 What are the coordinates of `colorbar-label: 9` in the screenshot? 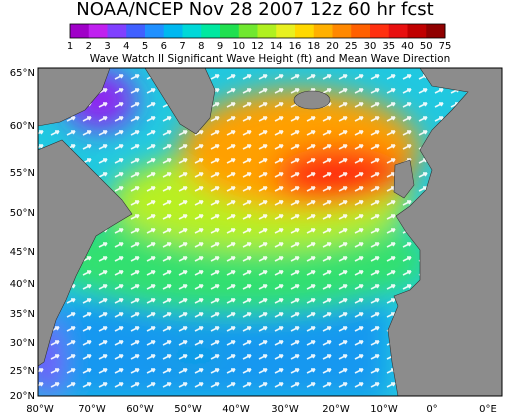 It's located at (220, 46).